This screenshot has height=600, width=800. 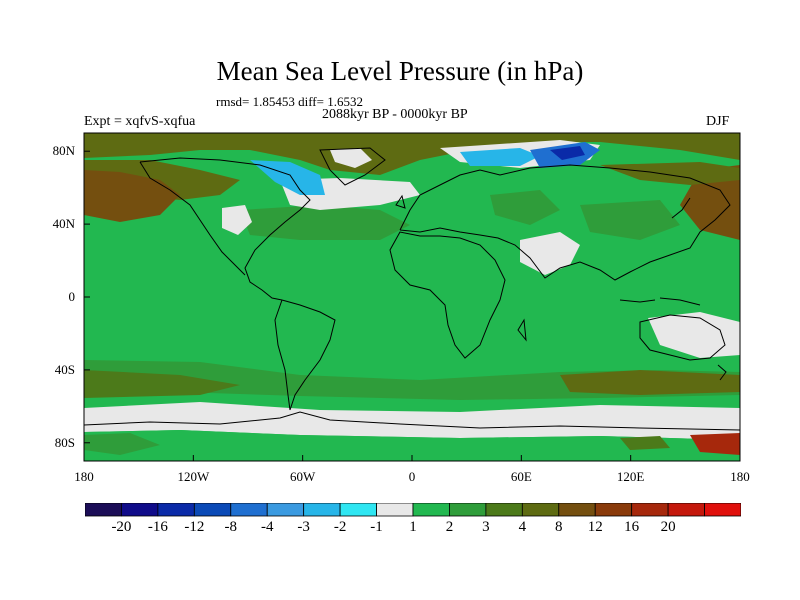 I want to click on hudson-bay-cyan-anomaly, so click(x=287, y=177).